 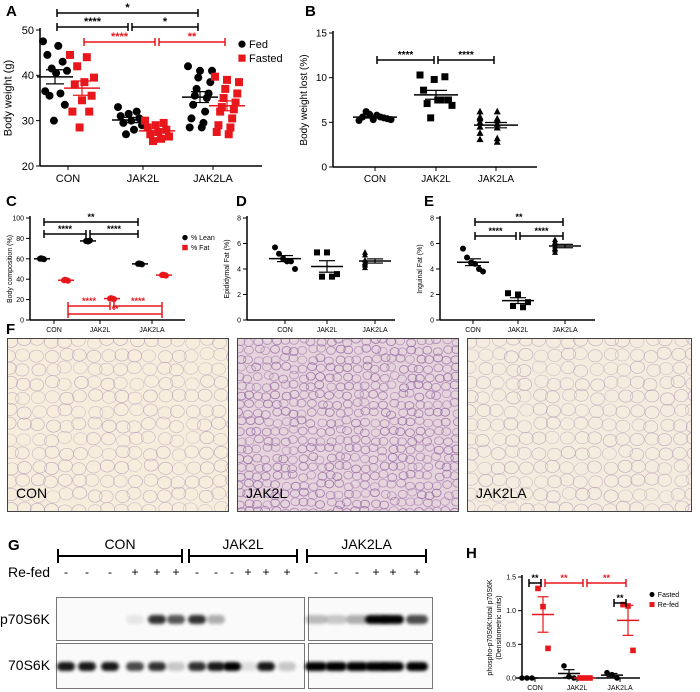 I want to click on y-tick-label: 50, so click(x=28, y=31).